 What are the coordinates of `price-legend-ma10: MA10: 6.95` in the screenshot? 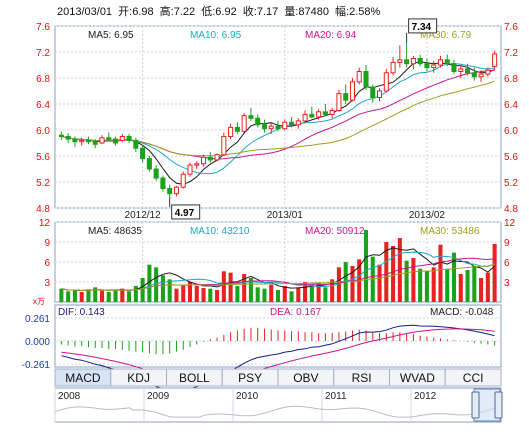 It's located at (216, 35).